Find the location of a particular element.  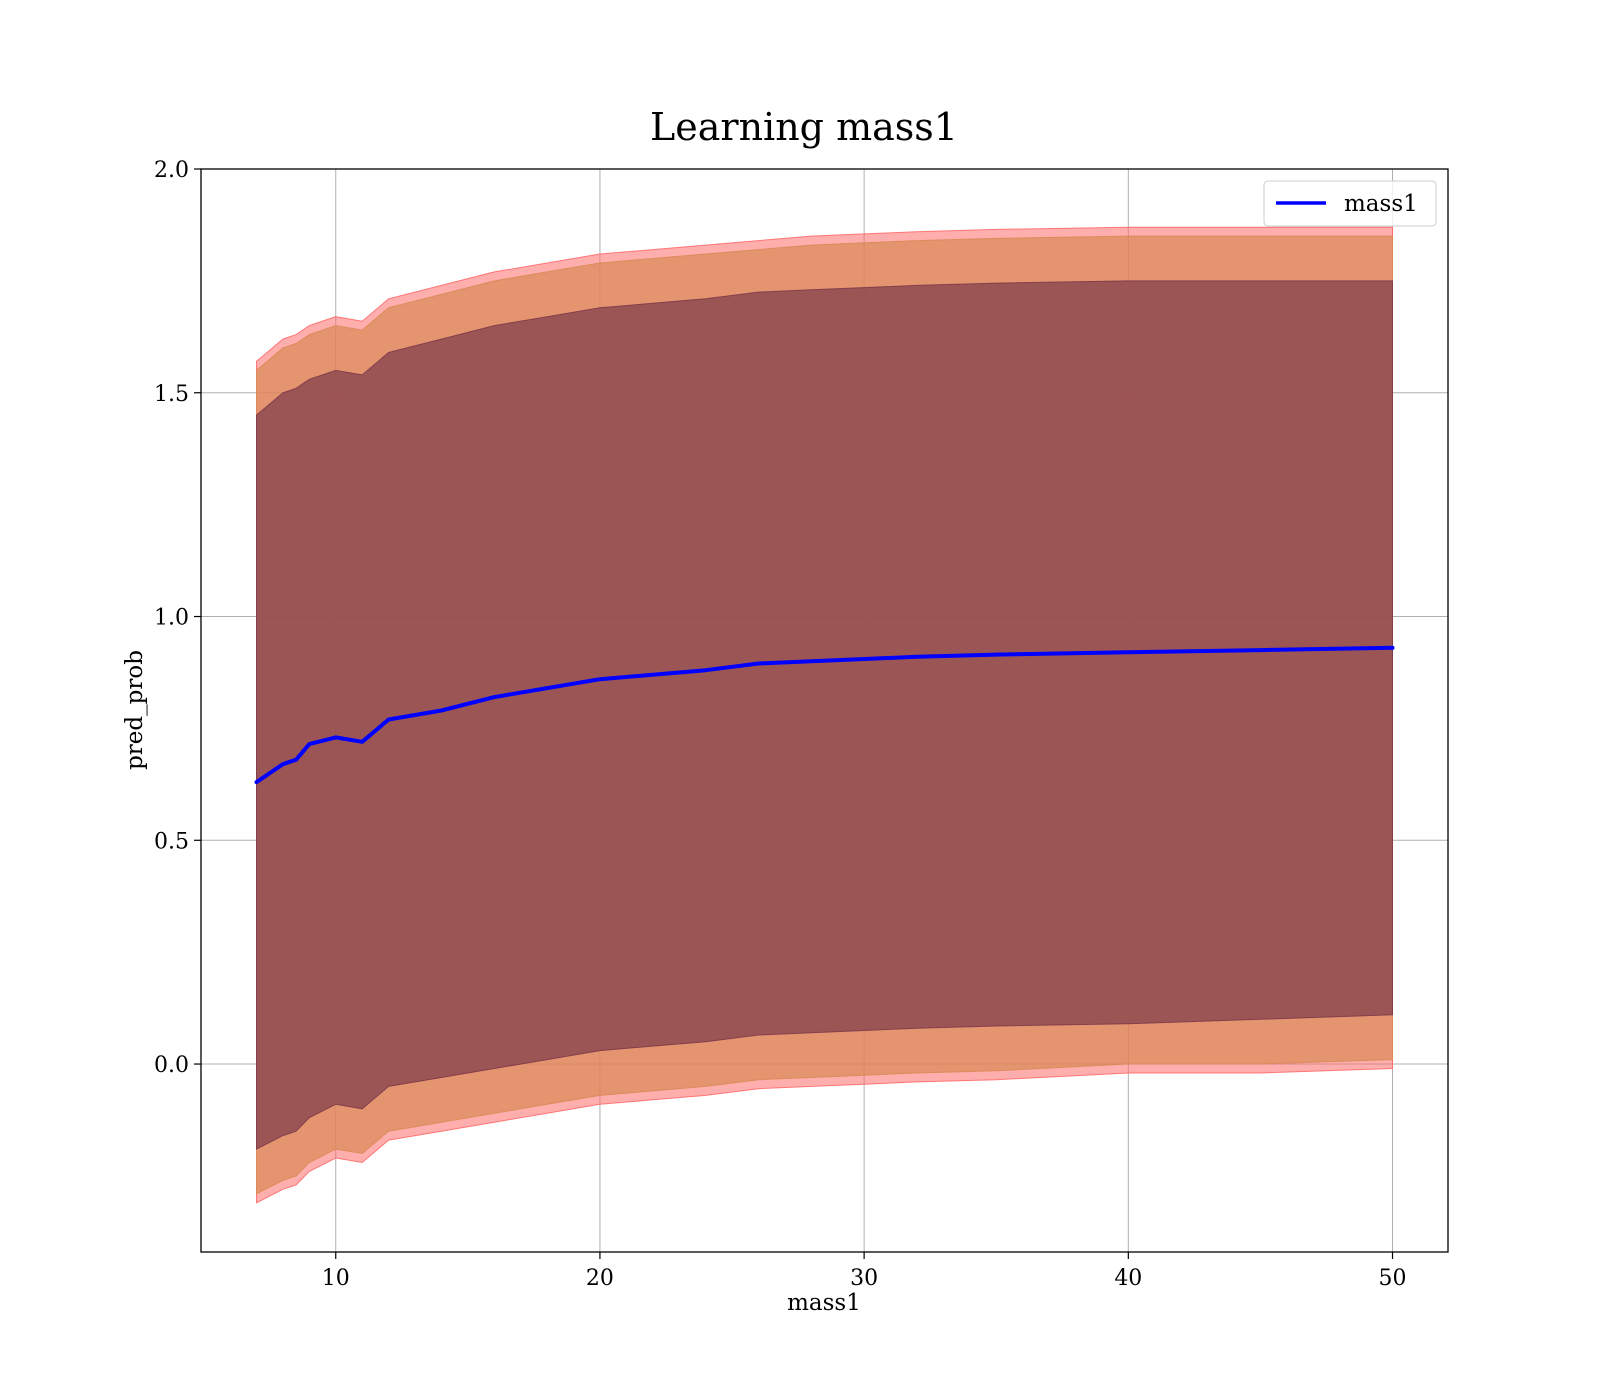

y-tick-label-2: 1.0 is located at coordinates (171, 618).